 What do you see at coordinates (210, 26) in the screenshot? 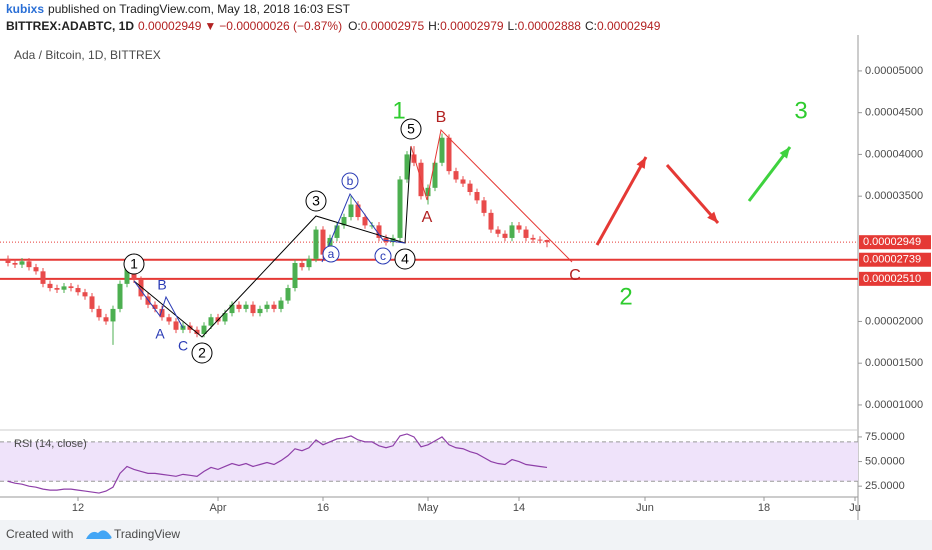
I see `arrow: ▼` at bounding box center [210, 26].